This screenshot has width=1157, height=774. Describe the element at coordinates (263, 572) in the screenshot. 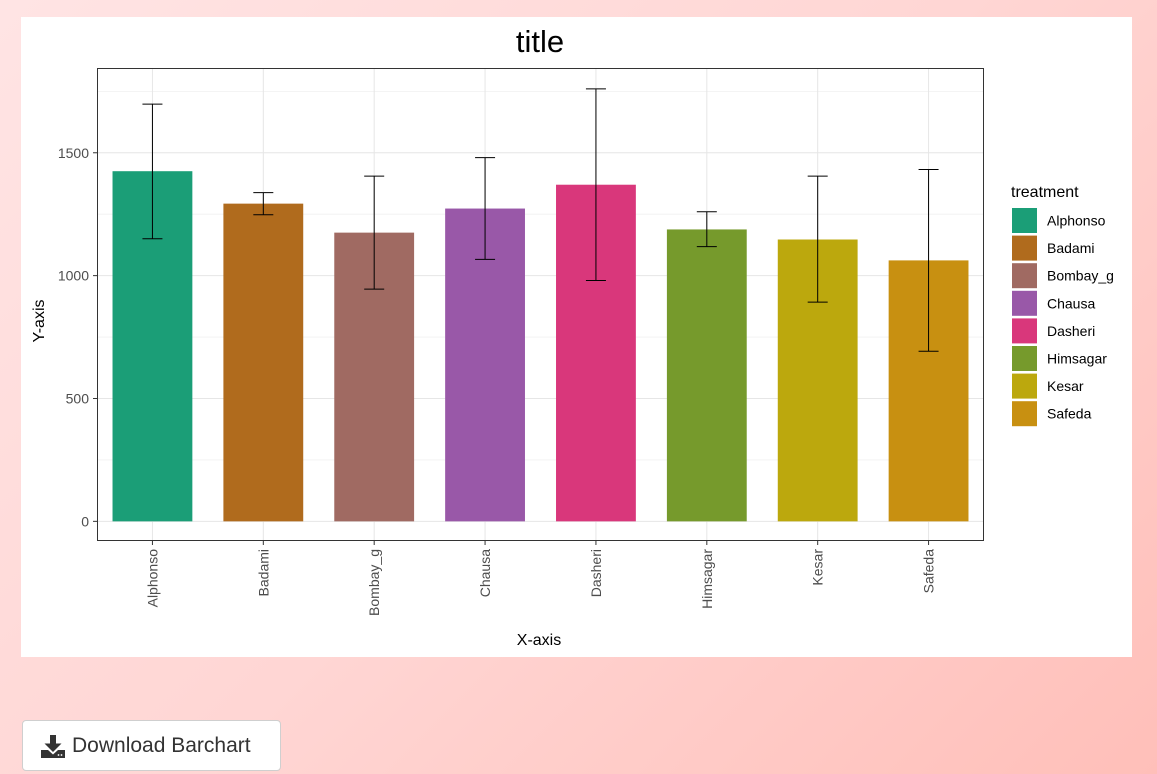

I see `x-tick-label: Badami` at that location.